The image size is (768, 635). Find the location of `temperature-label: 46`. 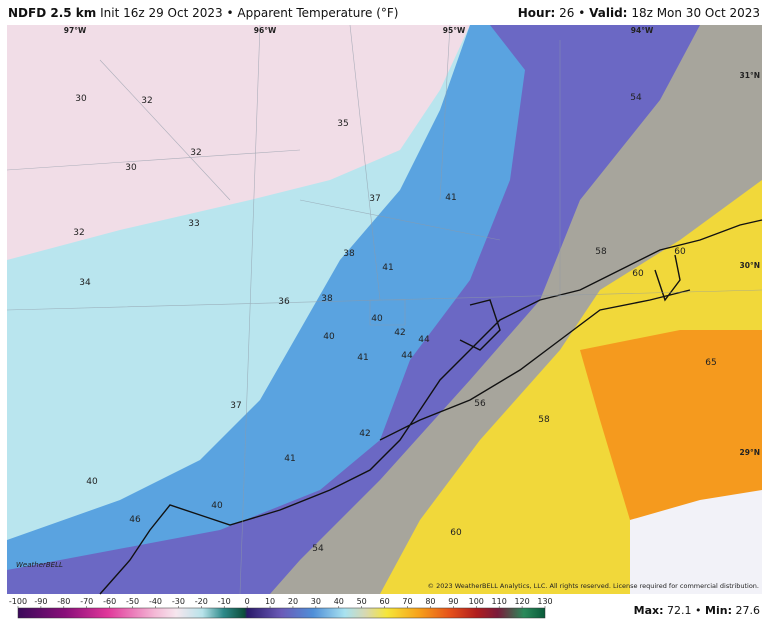

temperature-label: 46 is located at coordinates (135, 520).